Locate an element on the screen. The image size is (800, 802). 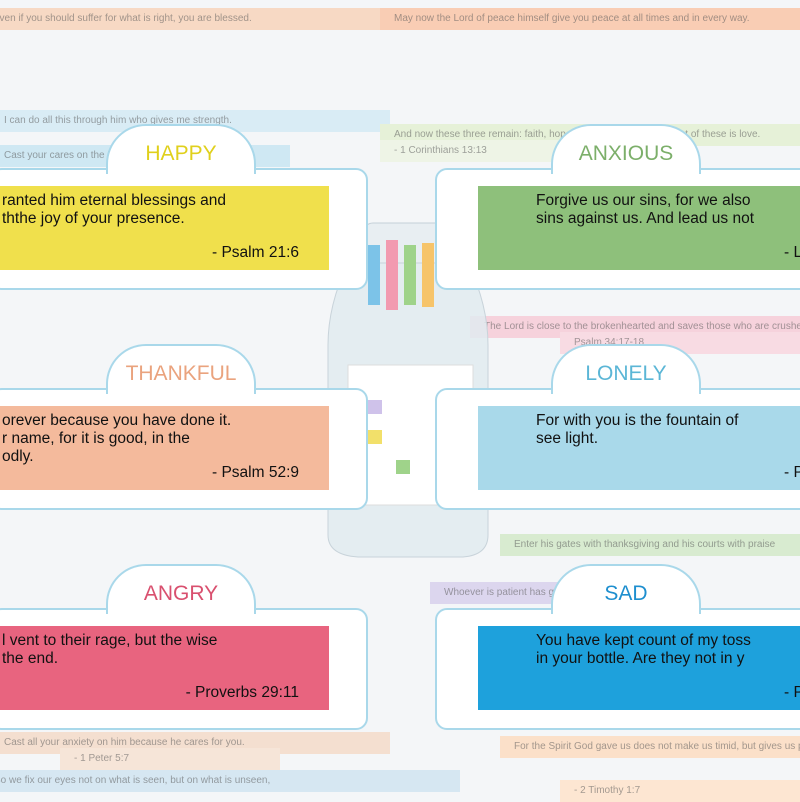
verse-line: orever because you have done it. is located at coordinates (117, 420).